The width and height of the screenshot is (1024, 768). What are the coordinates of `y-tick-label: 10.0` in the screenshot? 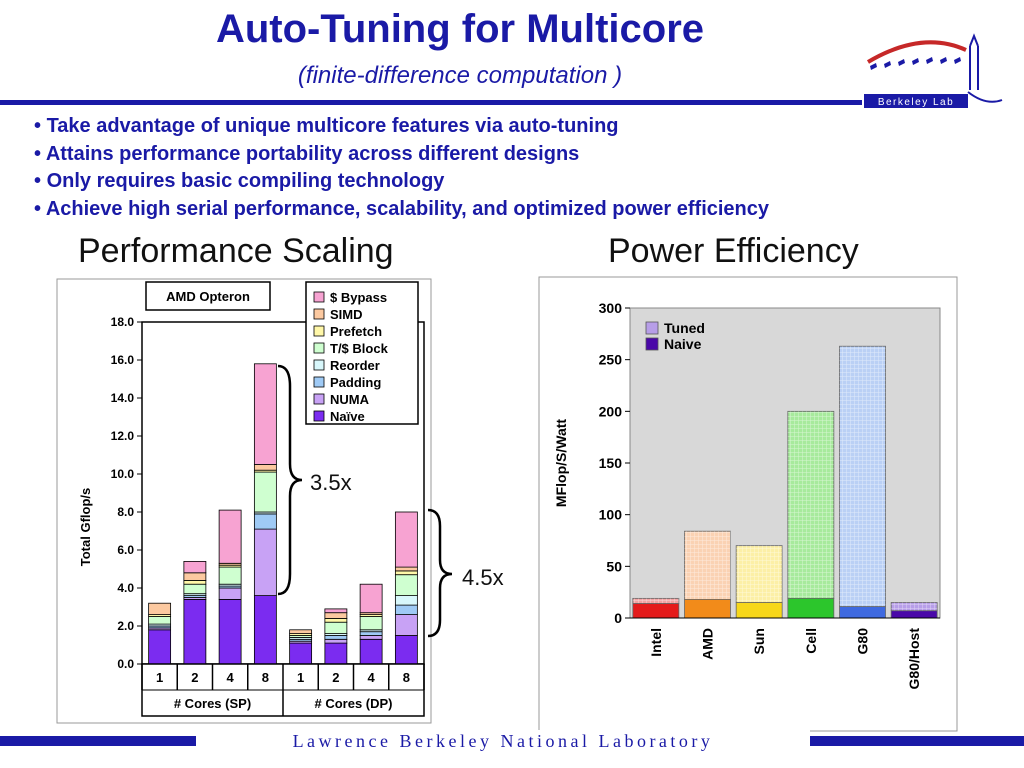 It's located at (123, 474).